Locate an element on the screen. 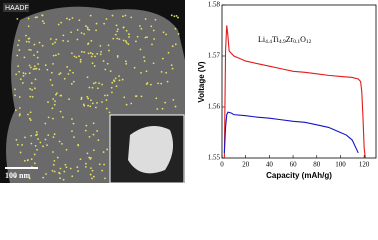 This screenshot has height=240, width=378. y-tick-label: 1.55 is located at coordinates (214, 158).